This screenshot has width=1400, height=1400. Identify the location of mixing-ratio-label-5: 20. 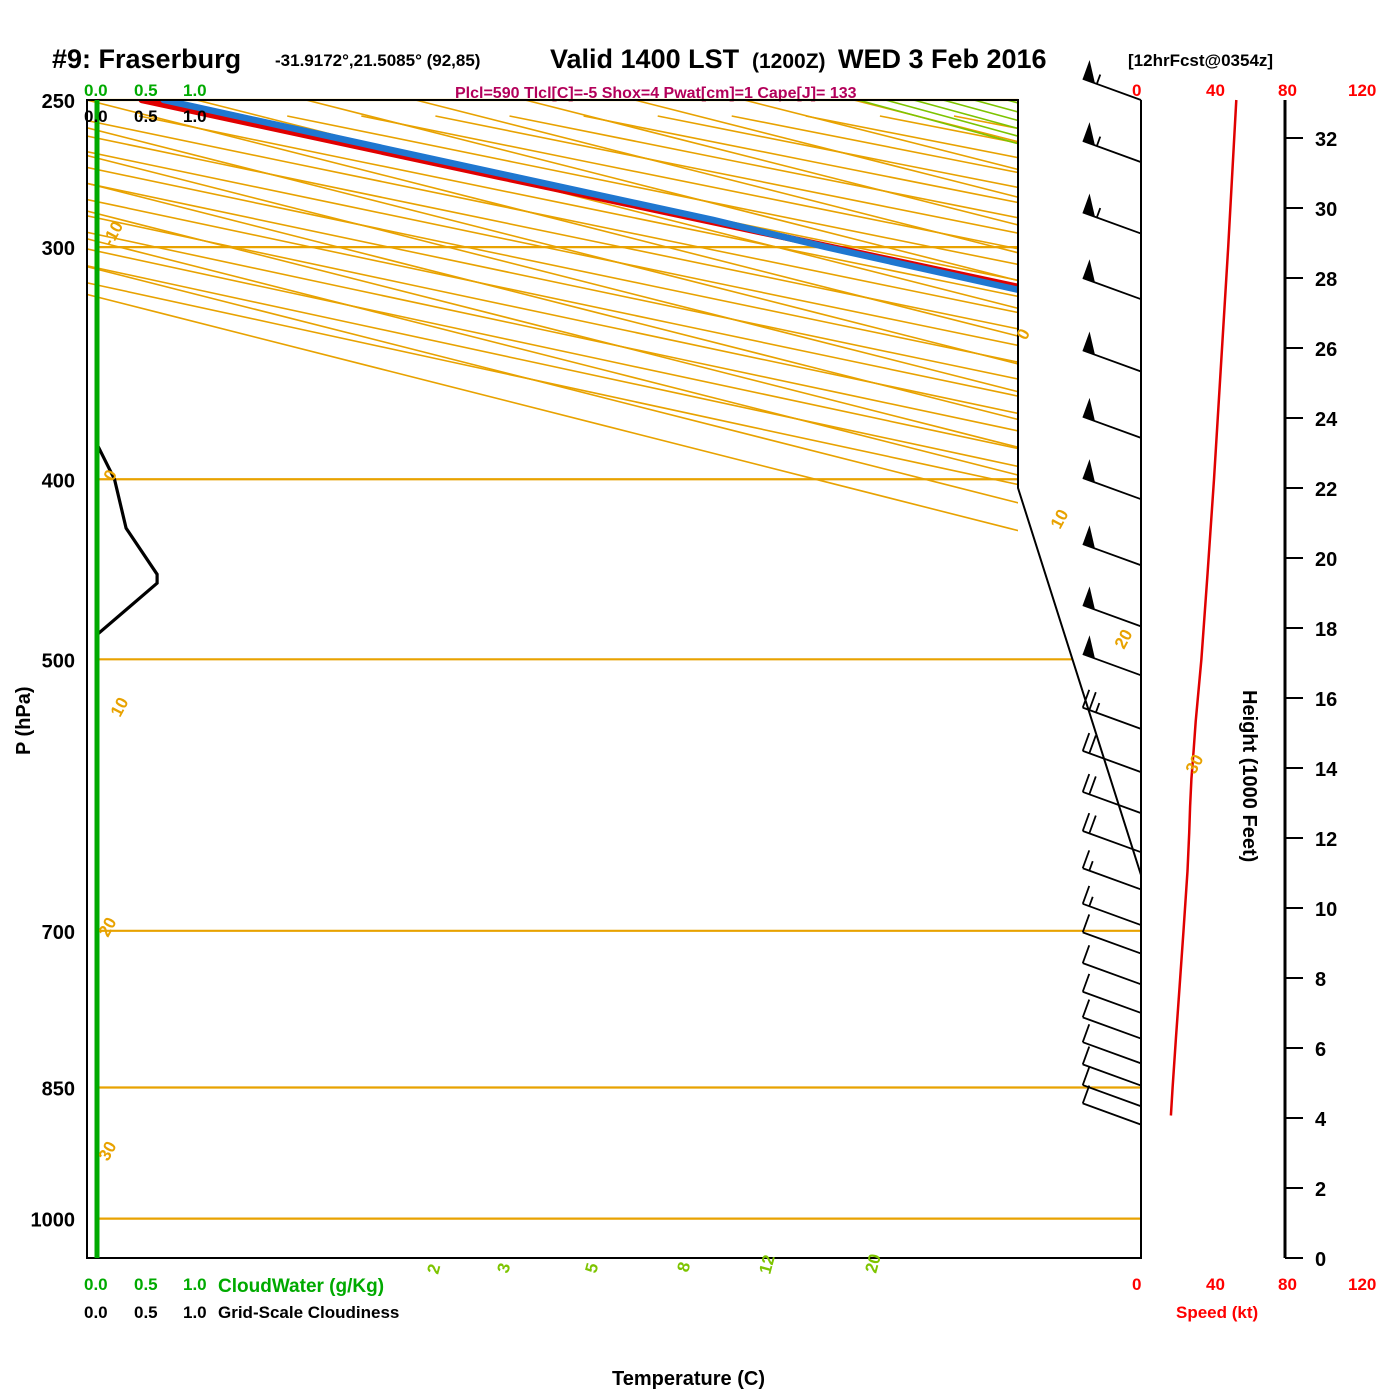
(873, 1263).